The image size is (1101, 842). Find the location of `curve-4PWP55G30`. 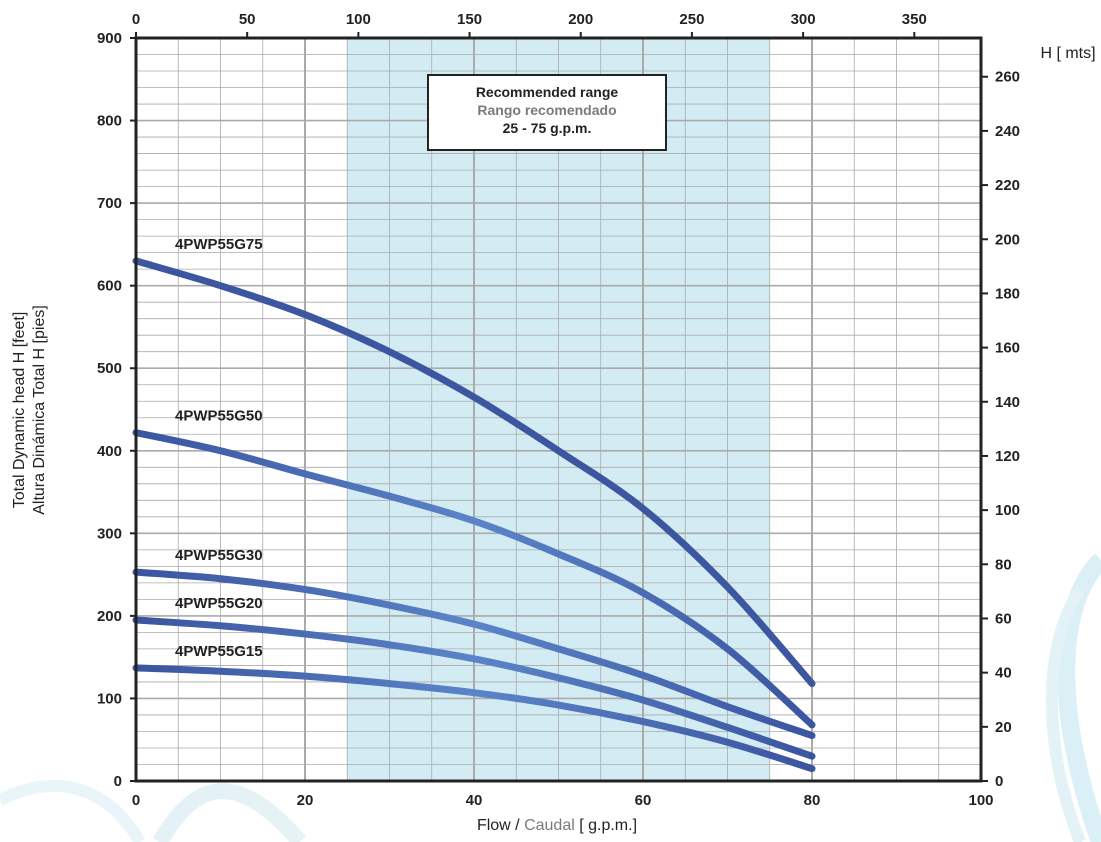

curve-4PWP55G30 is located at coordinates (474, 654).